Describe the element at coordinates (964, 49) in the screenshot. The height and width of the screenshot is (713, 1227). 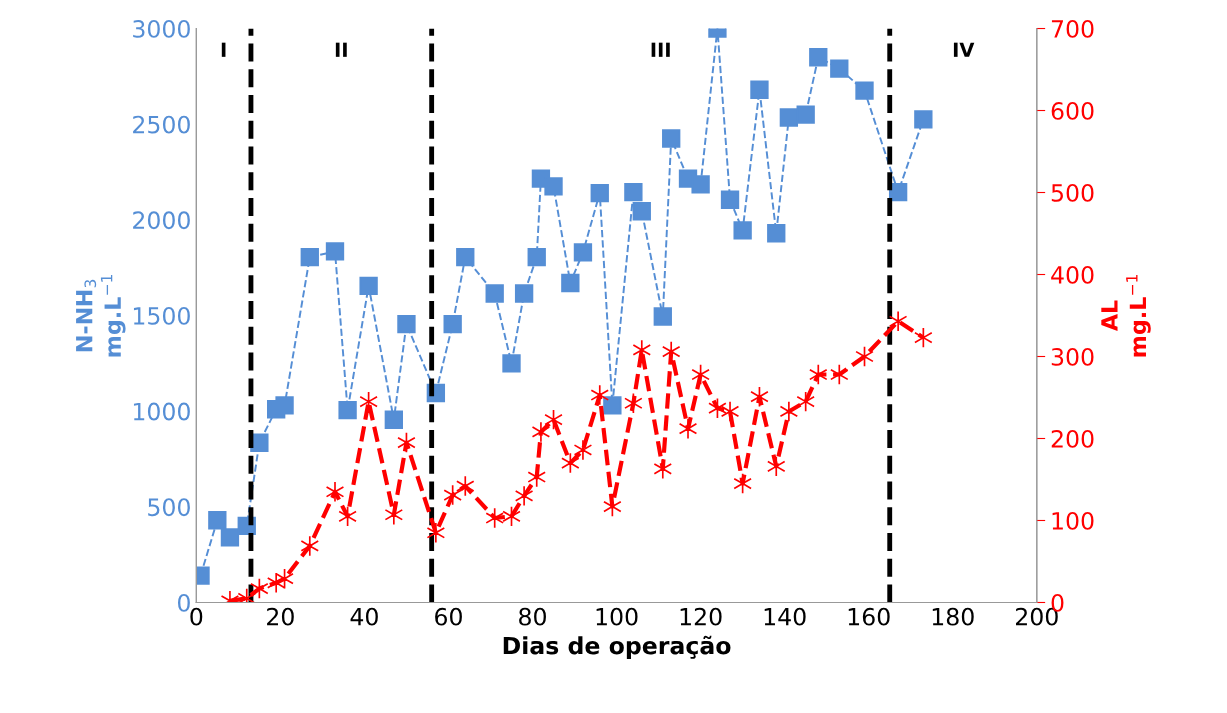
I see `annotation: IV` at that location.